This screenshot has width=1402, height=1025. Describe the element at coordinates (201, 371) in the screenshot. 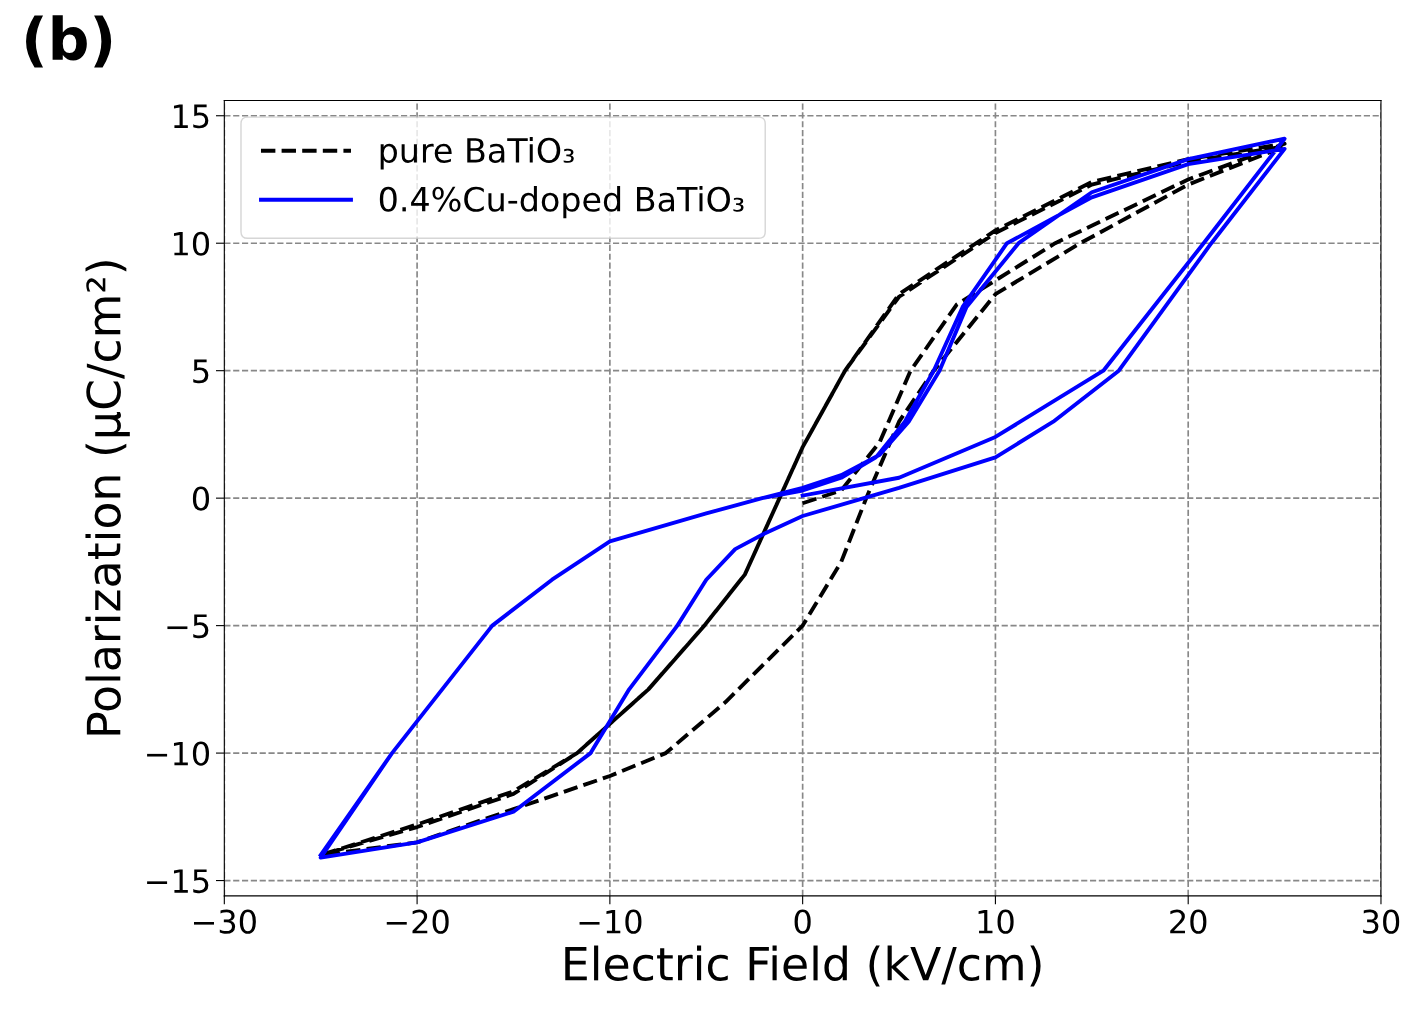

I see `y-tick-label: 5` at that location.